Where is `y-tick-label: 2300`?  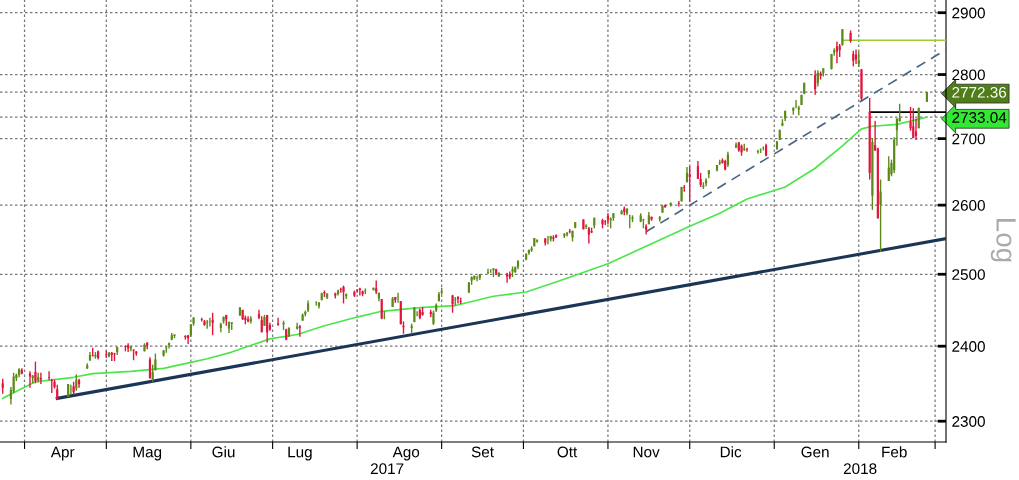 y-tick-label: 2300 is located at coordinates (968, 421).